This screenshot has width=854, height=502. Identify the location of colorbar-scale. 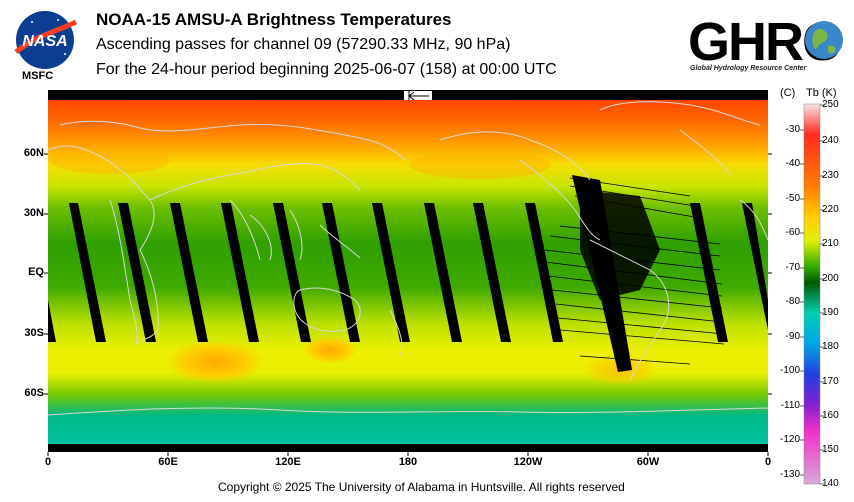
(812, 294).